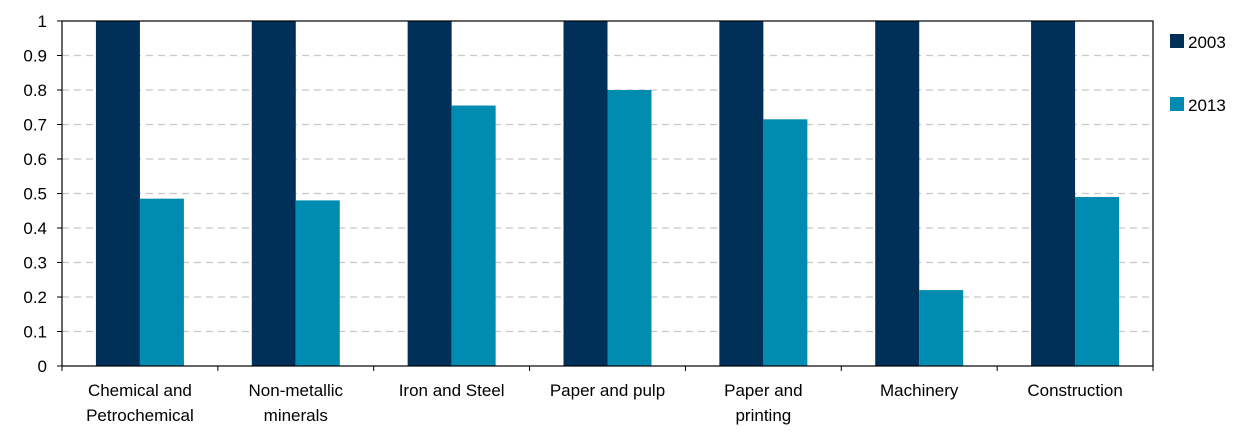  Describe the element at coordinates (35, 90) in the screenshot. I see `y-tick-label: 0.8` at that location.